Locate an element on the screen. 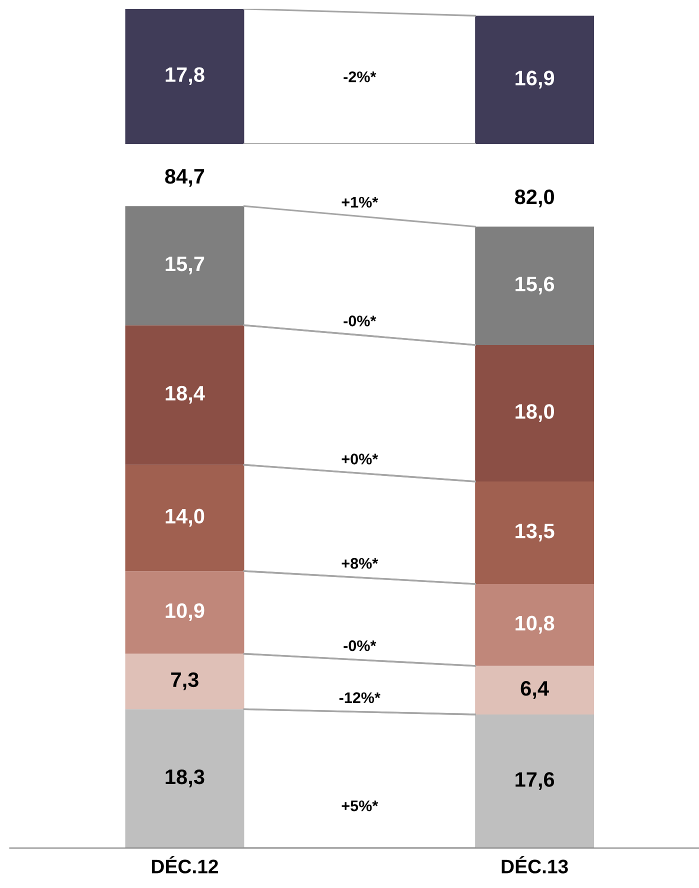 This screenshot has height=888, width=699. x-tick-label: DÉC.13 is located at coordinates (535, 865).